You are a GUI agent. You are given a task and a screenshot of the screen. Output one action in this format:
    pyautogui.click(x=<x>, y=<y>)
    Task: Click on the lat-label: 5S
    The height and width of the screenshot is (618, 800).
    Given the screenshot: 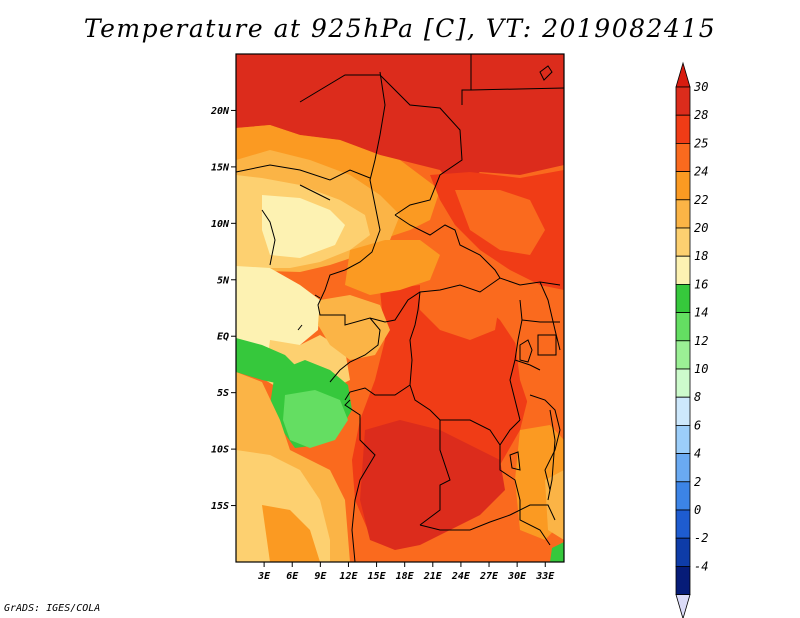 What is the action you would take?
    pyautogui.click(x=223, y=393)
    